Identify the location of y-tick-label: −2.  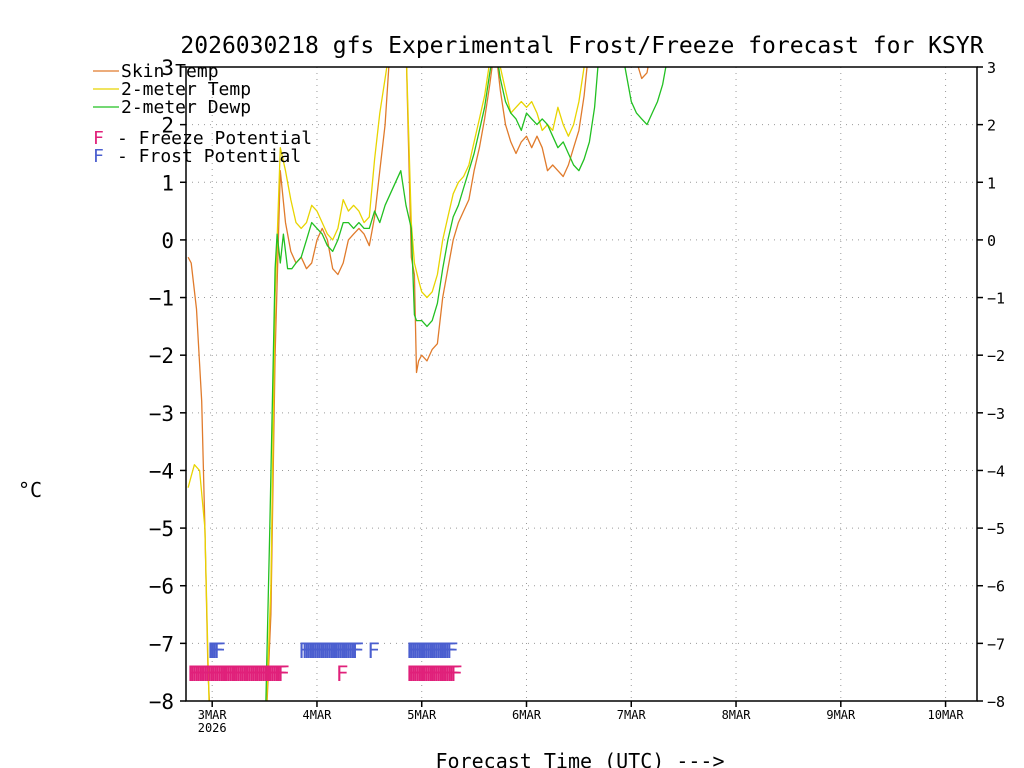
(161, 356).